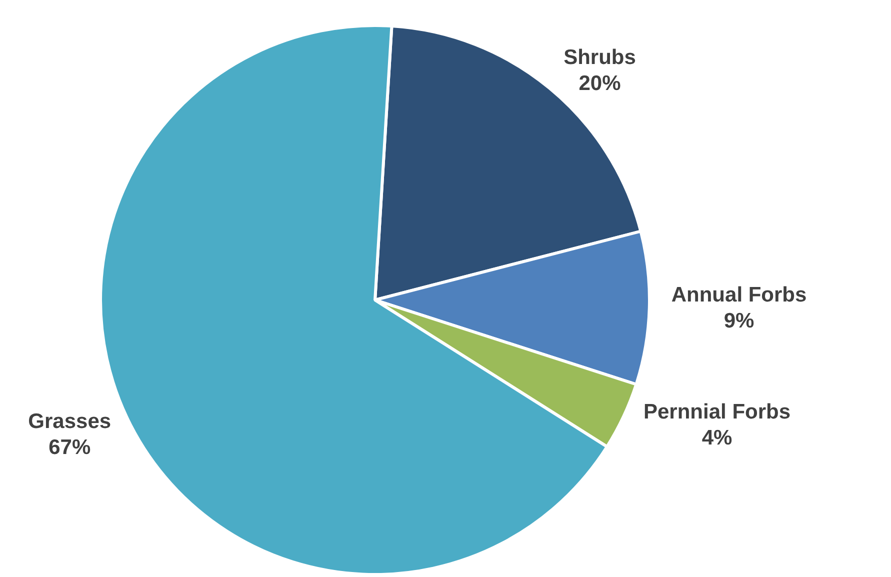 The image size is (891, 577). What do you see at coordinates (69, 447) in the screenshot?
I see `data-label: 67%` at bounding box center [69, 447].